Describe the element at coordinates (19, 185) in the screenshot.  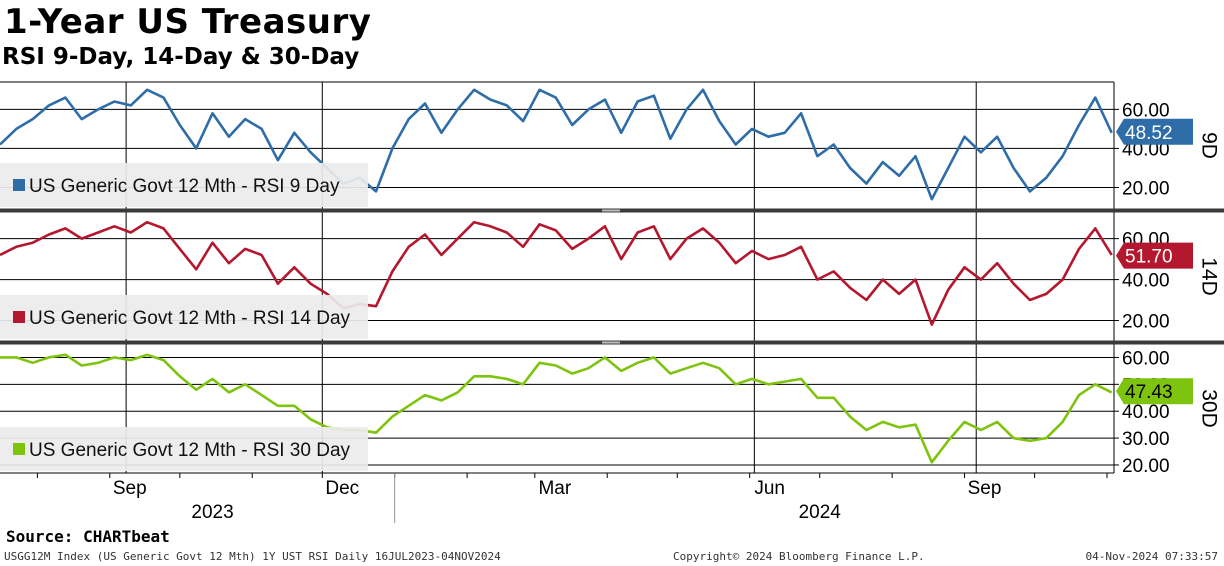
I see `panel-1-legend-swatch` at that location.